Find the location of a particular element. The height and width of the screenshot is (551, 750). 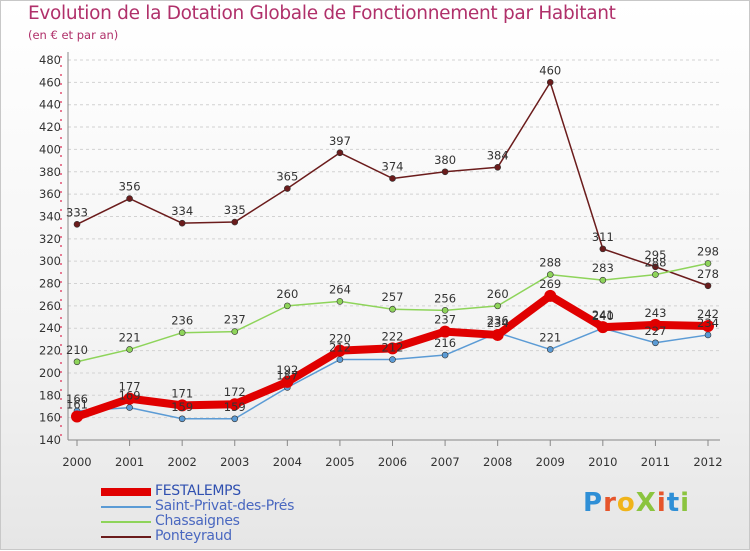

data-label: 161 is located at coordinates (77, 405).